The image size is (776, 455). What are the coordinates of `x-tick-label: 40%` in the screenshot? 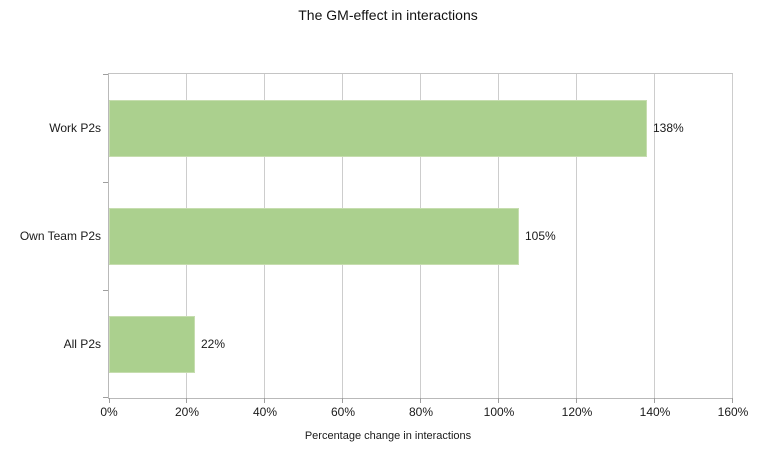 It's located at (265, 412).